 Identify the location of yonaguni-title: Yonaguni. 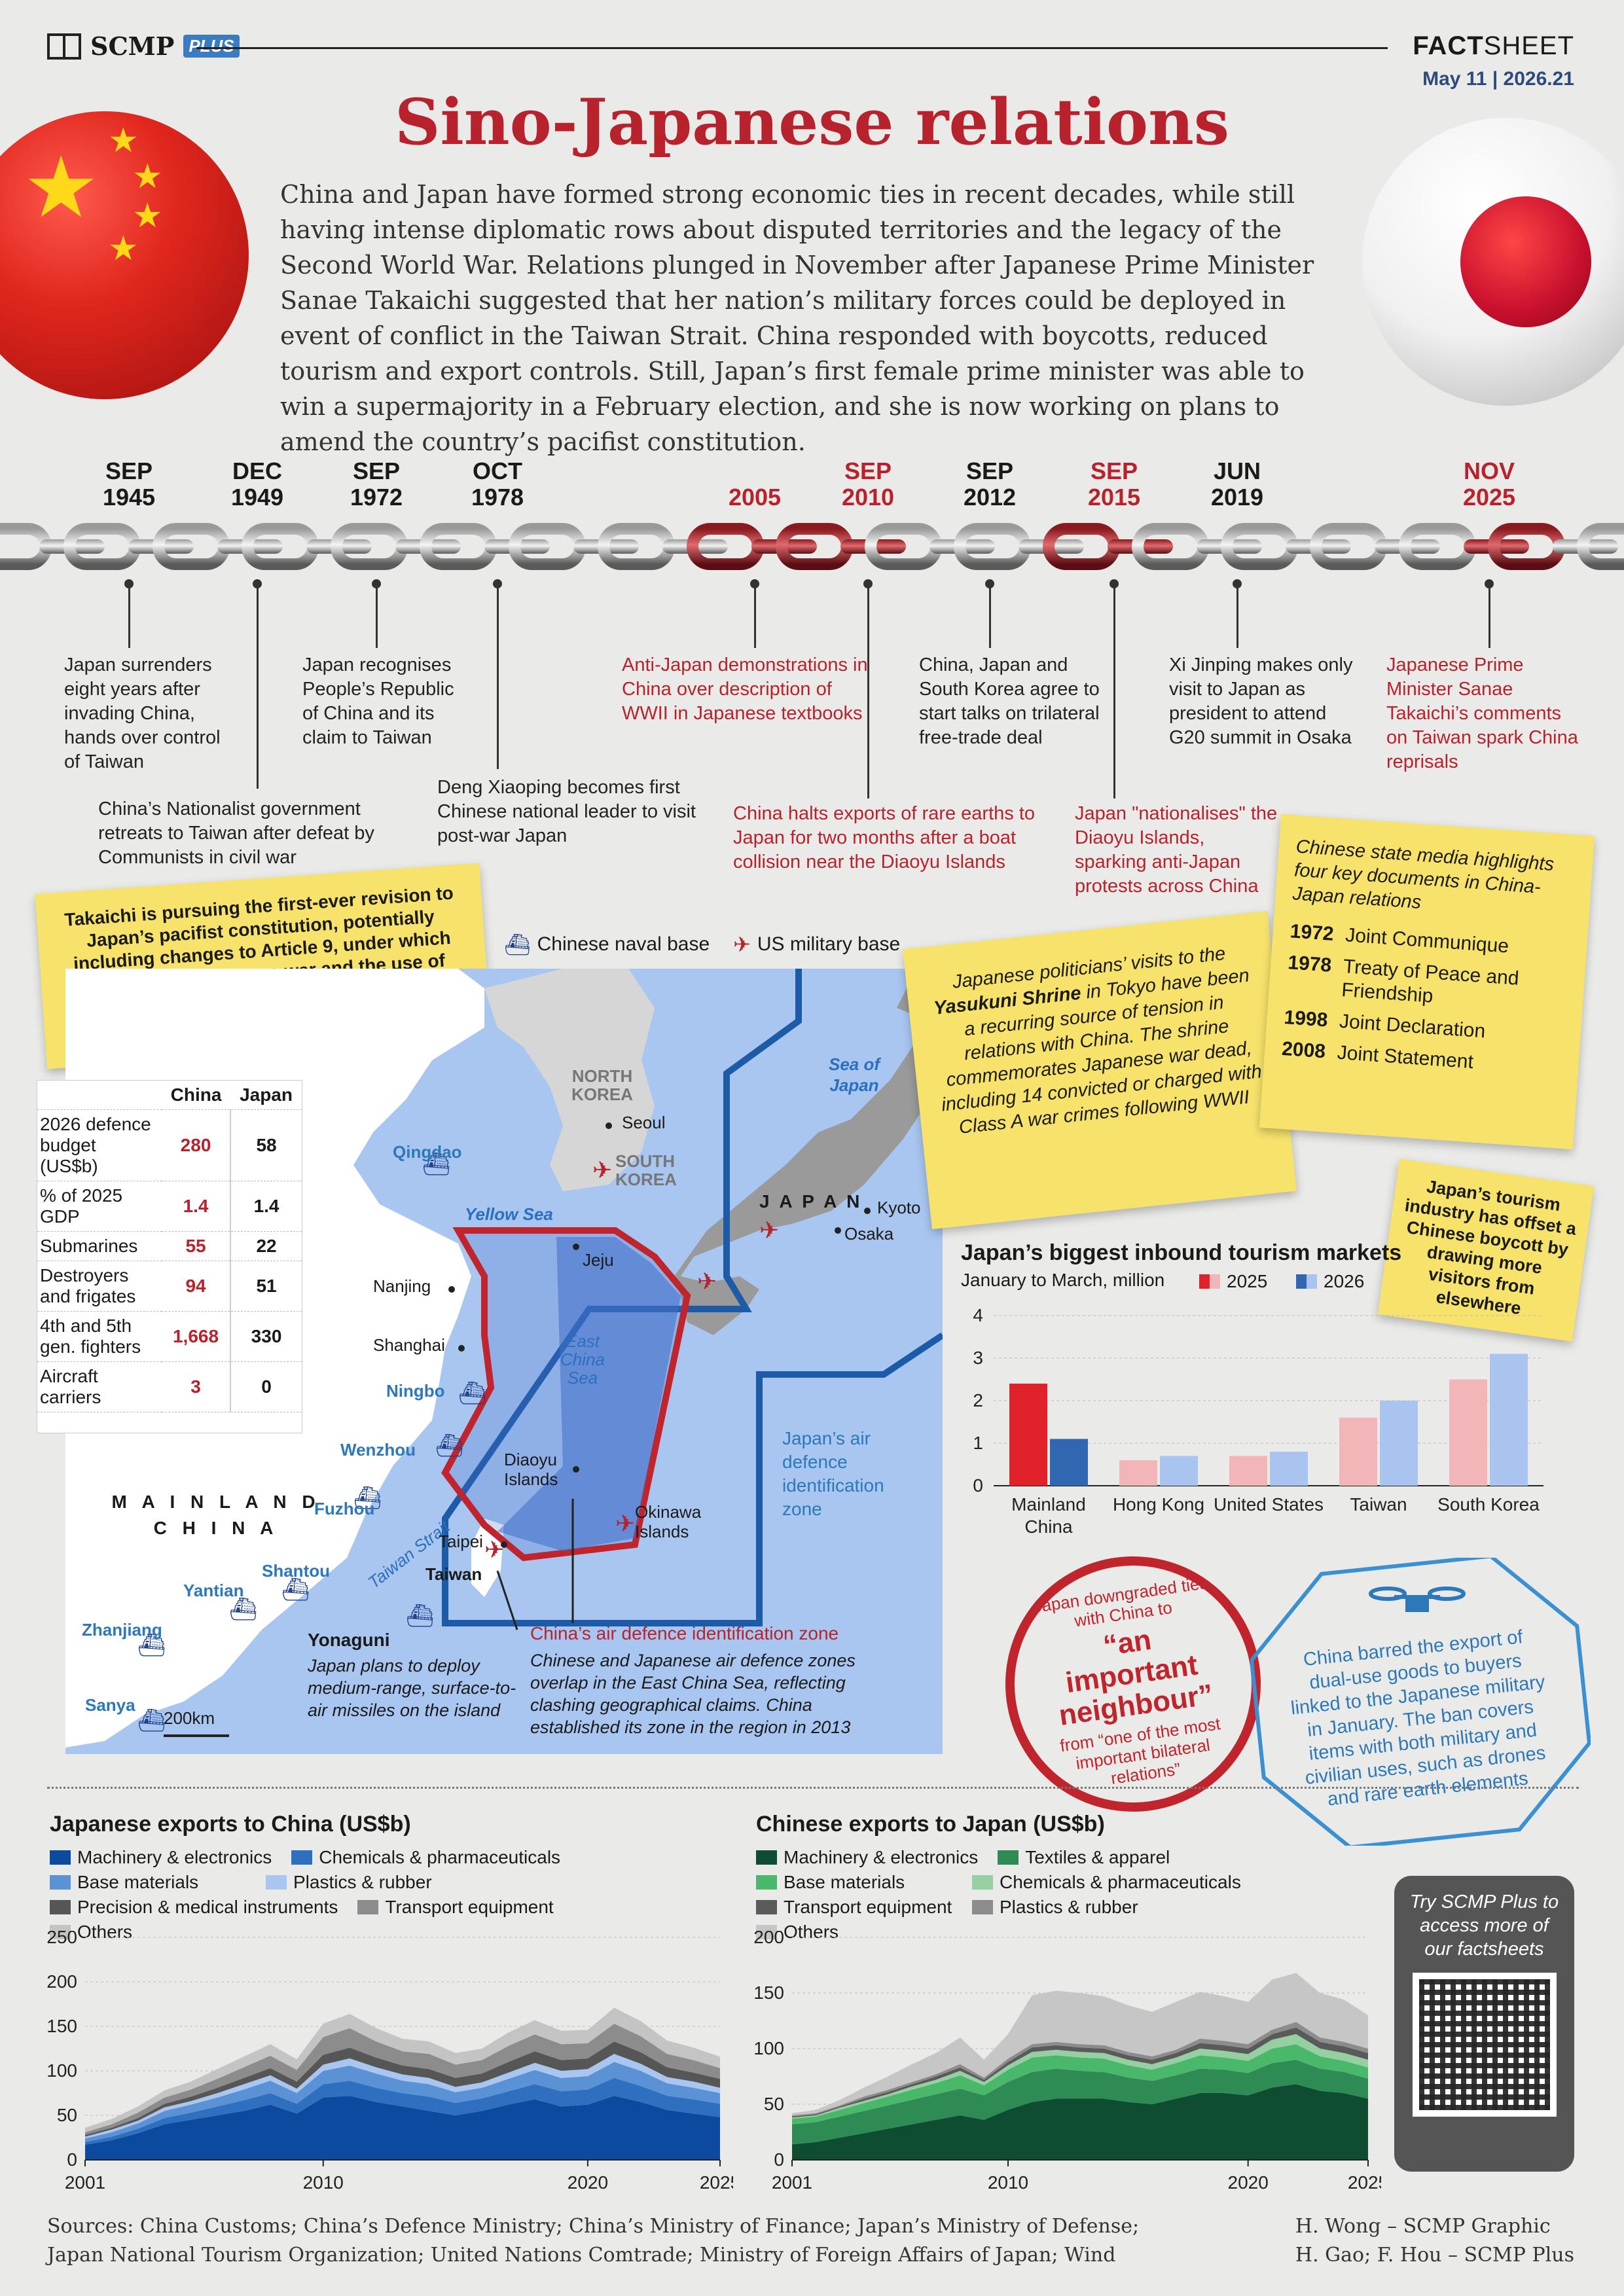
(349, 1640).